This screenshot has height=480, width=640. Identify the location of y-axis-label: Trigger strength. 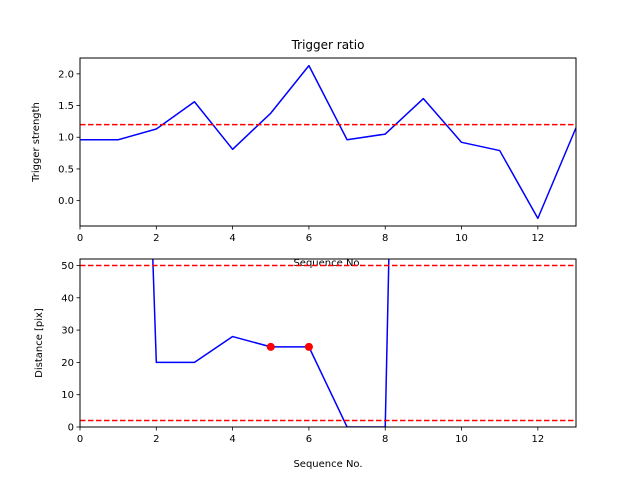
(36, 142).